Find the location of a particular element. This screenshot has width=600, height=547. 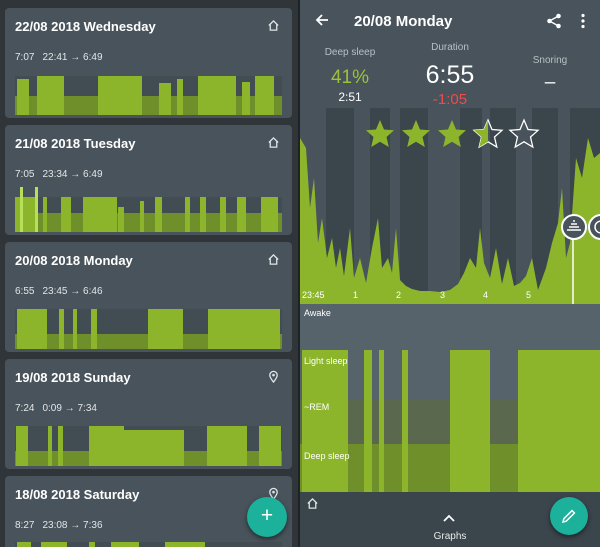

duration-value: 6:55 is located at coordinates (450, 75).